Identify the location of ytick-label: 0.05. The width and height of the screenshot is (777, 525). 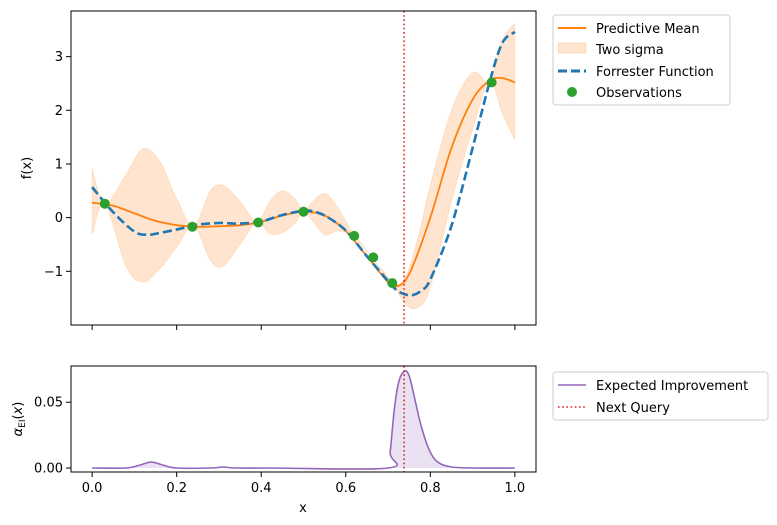
(48, 403).